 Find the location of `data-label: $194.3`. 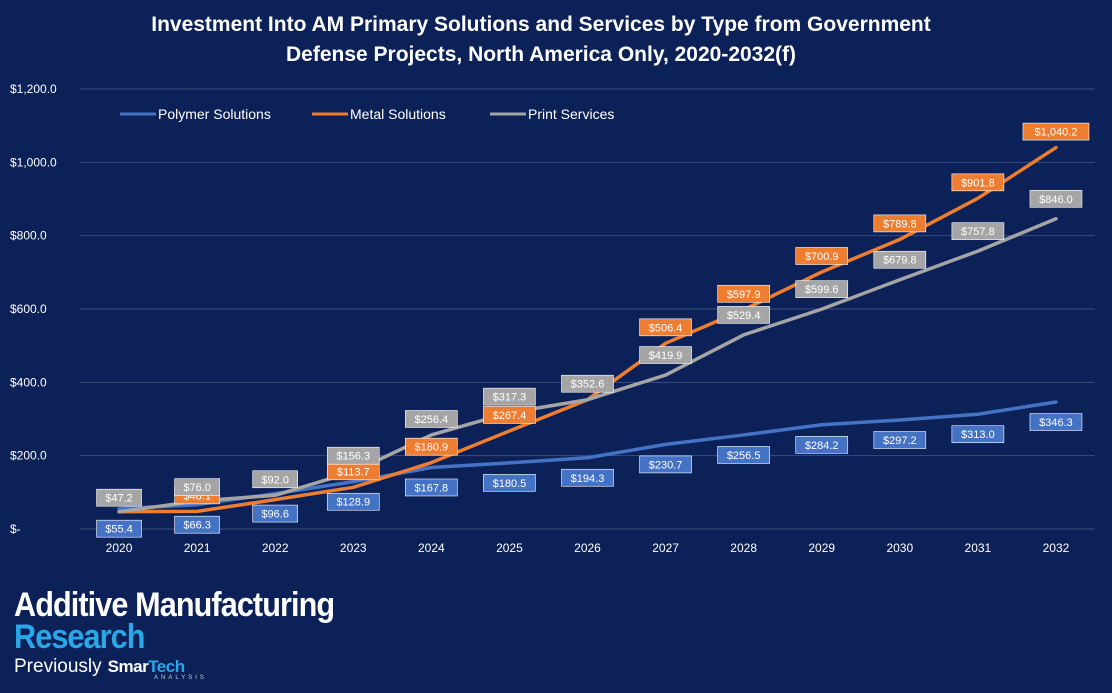

data-label: $194.3 is located at coordinates (588, 479).